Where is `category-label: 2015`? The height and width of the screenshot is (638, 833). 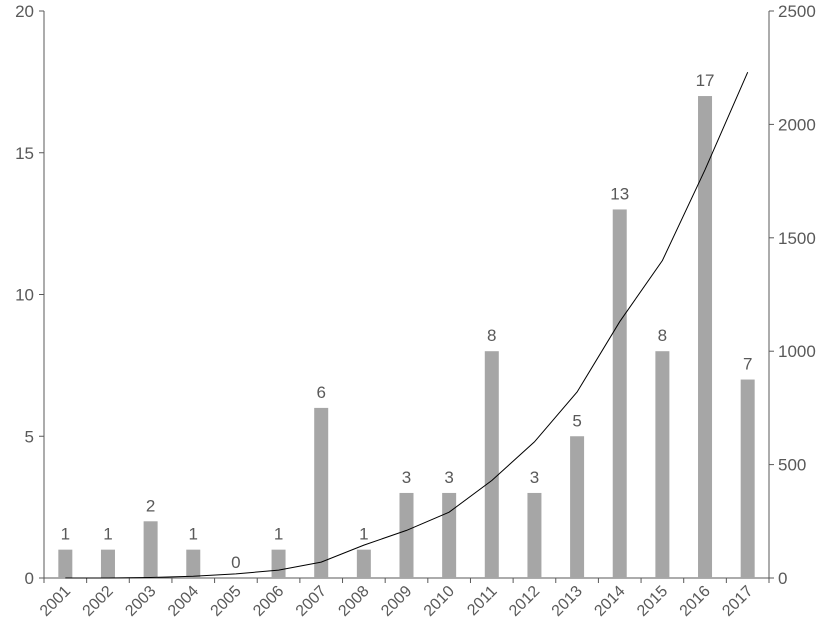
category-label: 2015 is located at coordinates (652, 601).